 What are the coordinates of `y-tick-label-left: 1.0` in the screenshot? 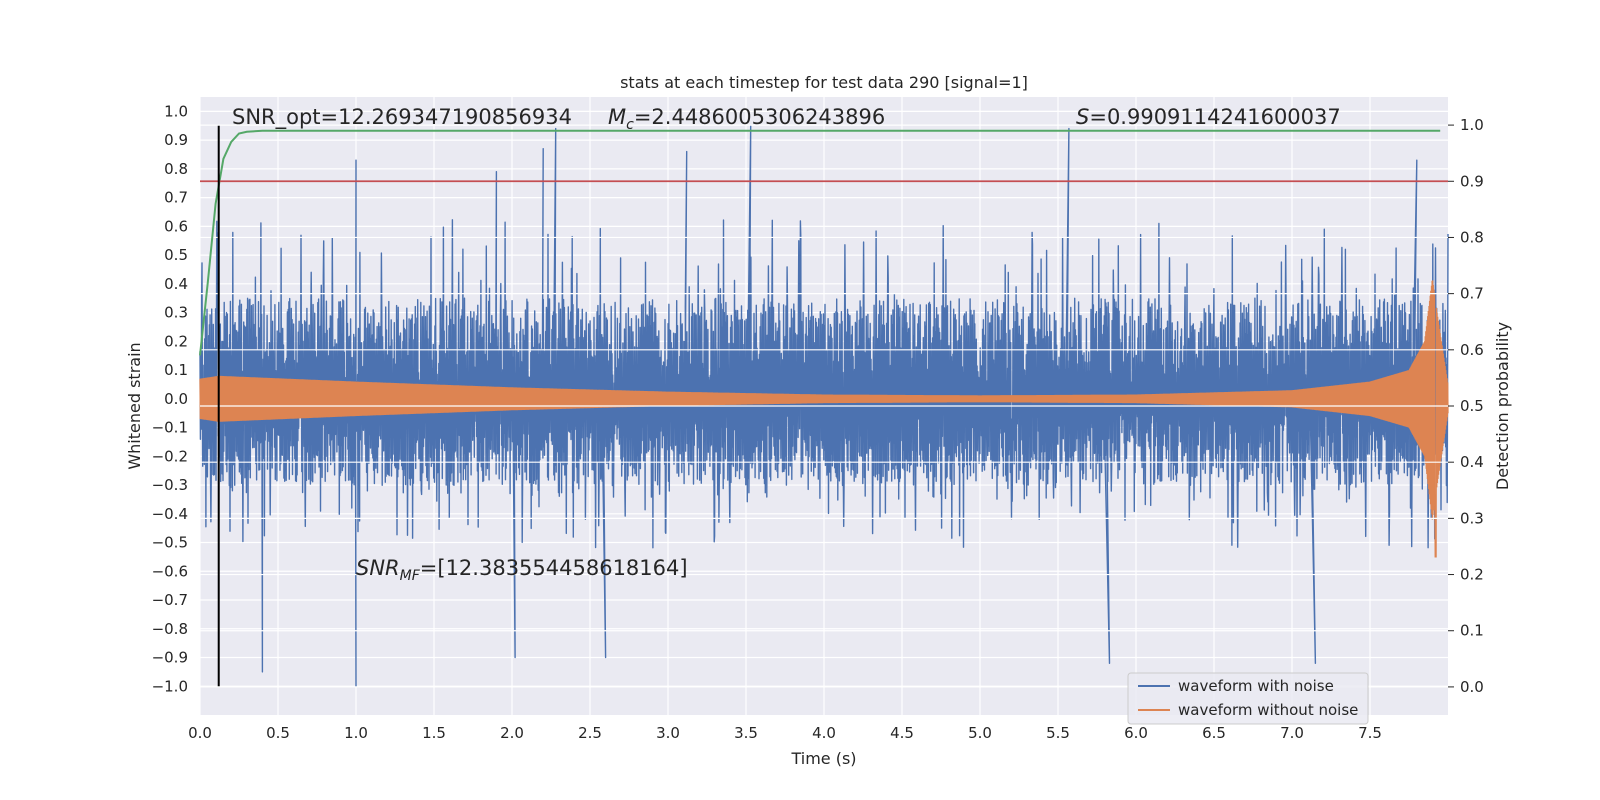 It's located at (176, 111).